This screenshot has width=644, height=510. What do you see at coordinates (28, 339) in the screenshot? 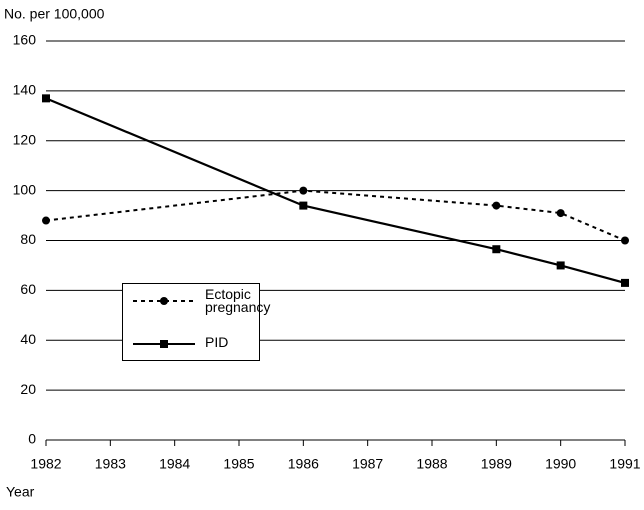
I see `y-tick-label: 40` at bounding box center [28, 339].